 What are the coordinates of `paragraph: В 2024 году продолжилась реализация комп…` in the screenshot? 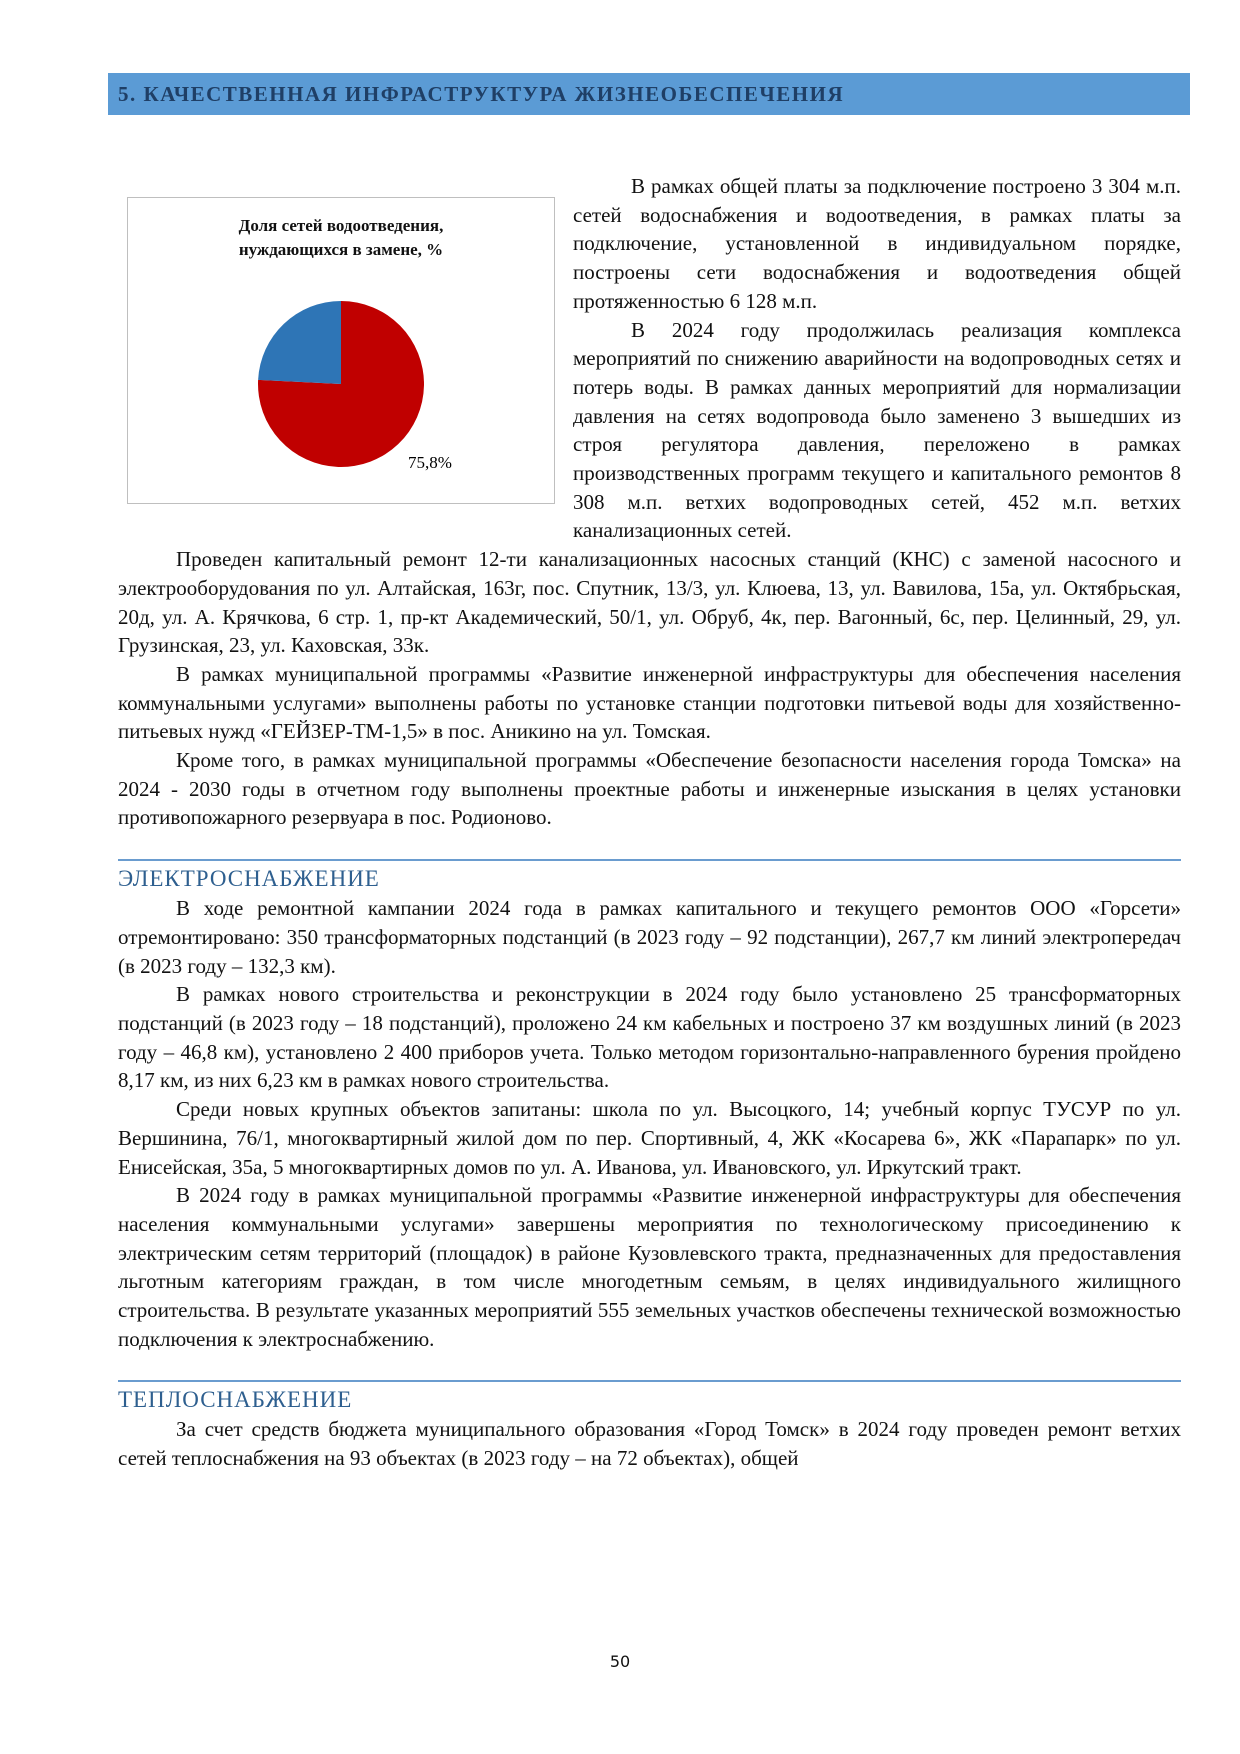 It's located at (877, 430).